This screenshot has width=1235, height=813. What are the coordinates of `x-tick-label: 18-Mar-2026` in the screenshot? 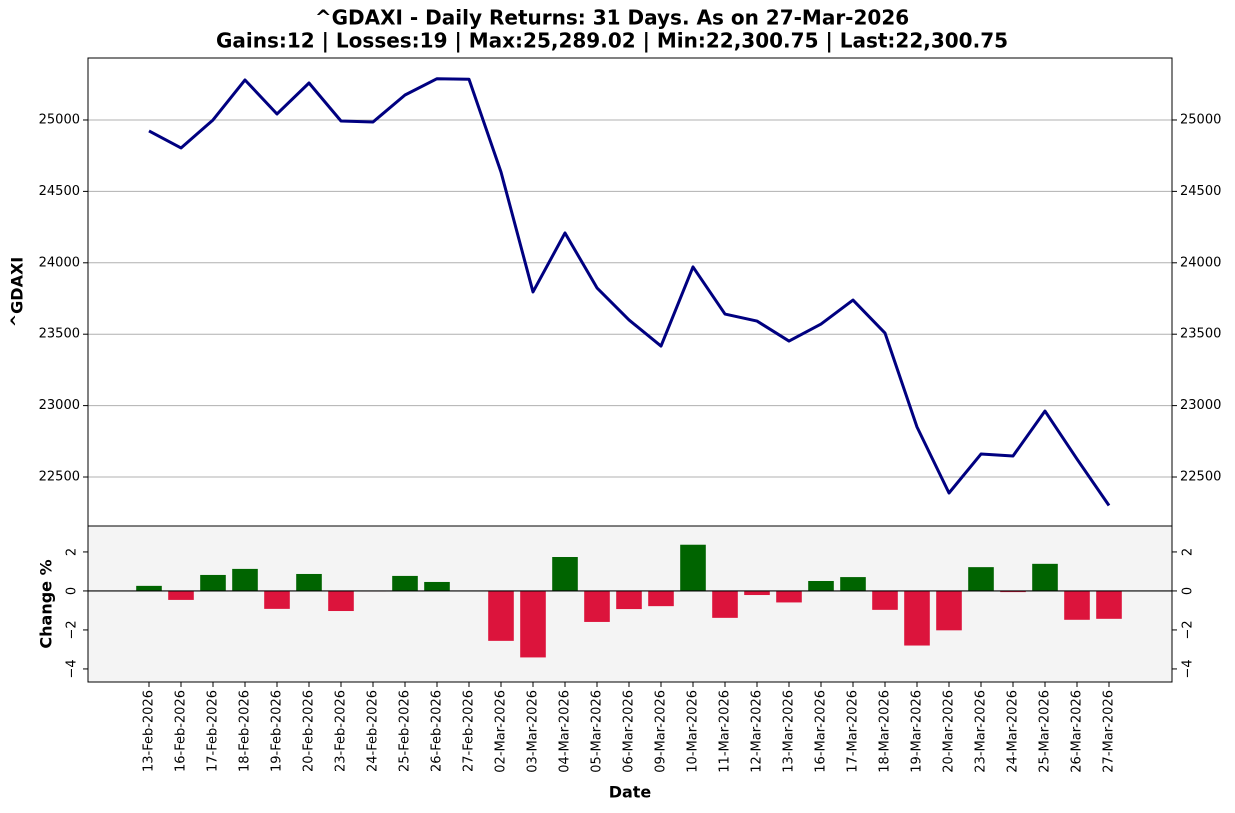 It's located at (885, 731).